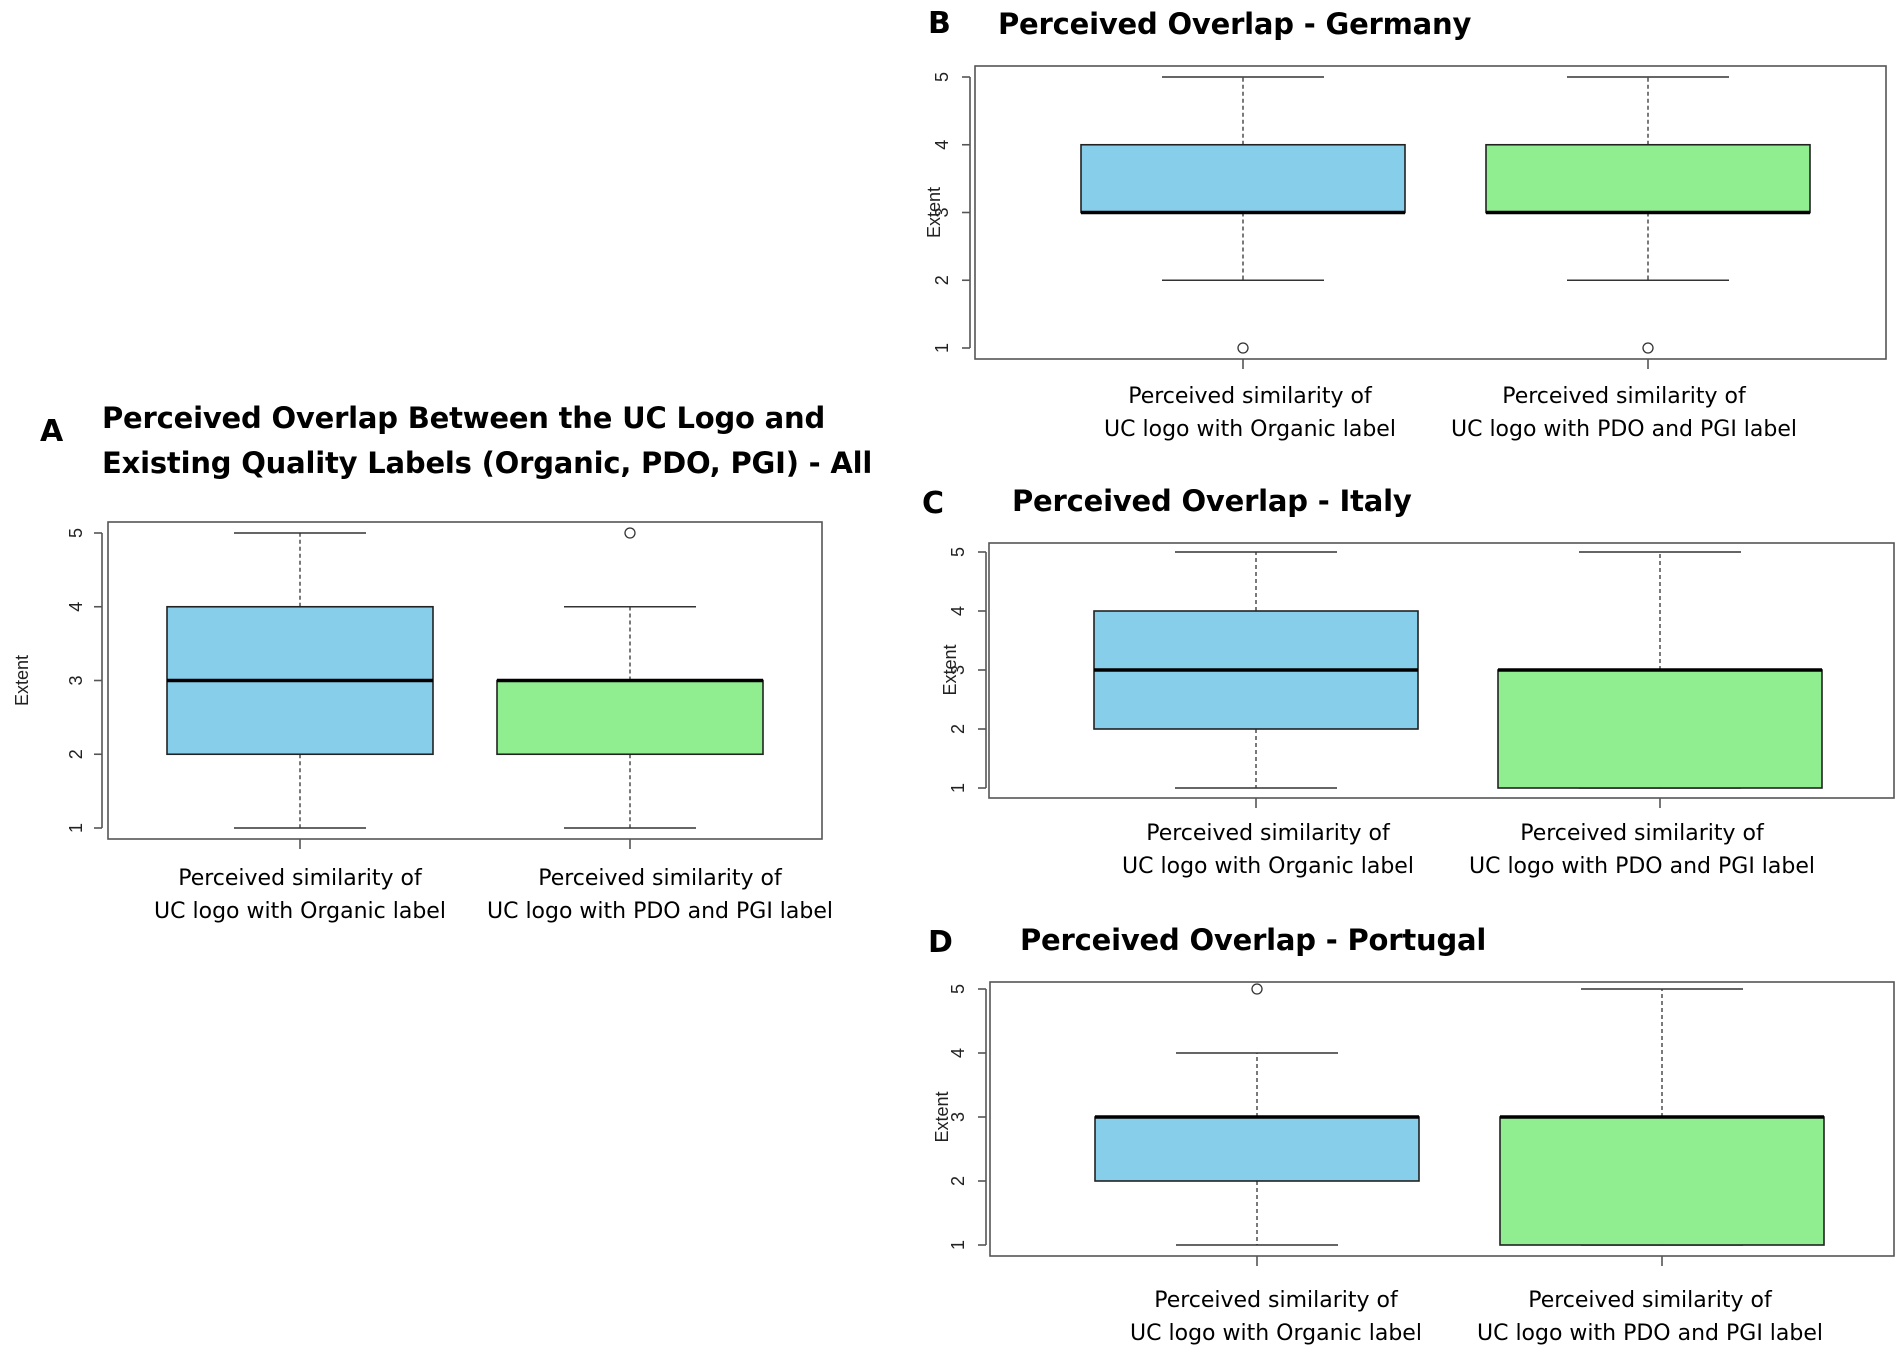 The height and width of the screenshot is (1356, 1902). I want to click on panel-c-title: Perceived Overlap - Italy, so click(1212, 501).